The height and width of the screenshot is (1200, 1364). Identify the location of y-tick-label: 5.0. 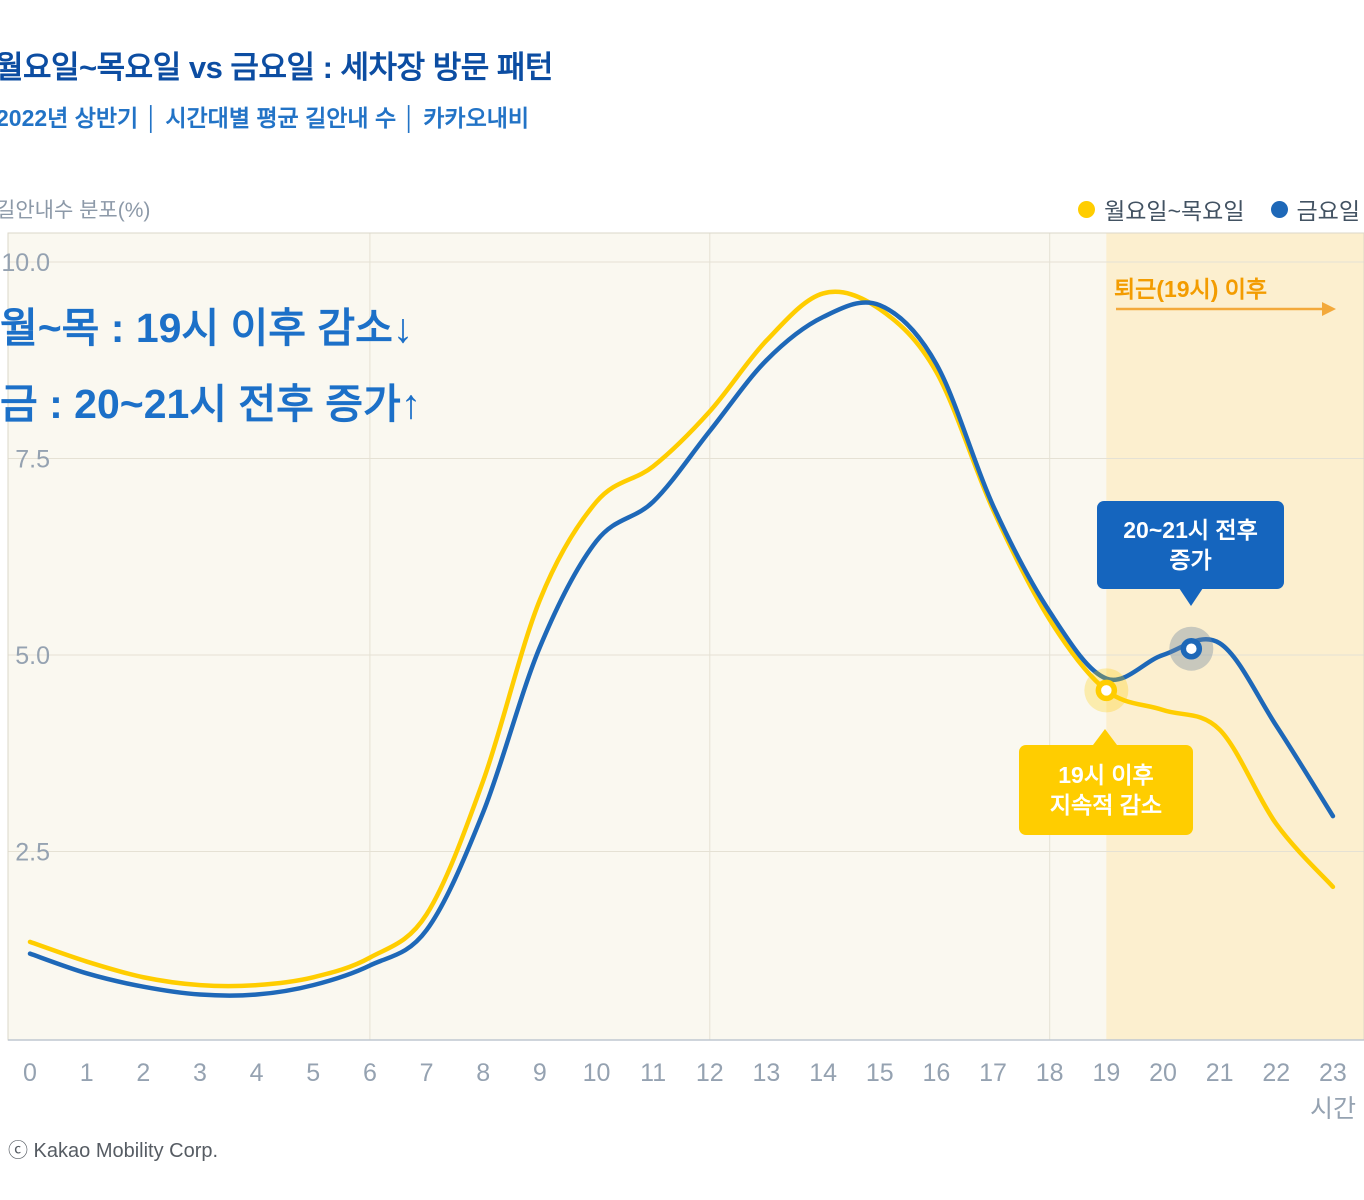
(32, 656).